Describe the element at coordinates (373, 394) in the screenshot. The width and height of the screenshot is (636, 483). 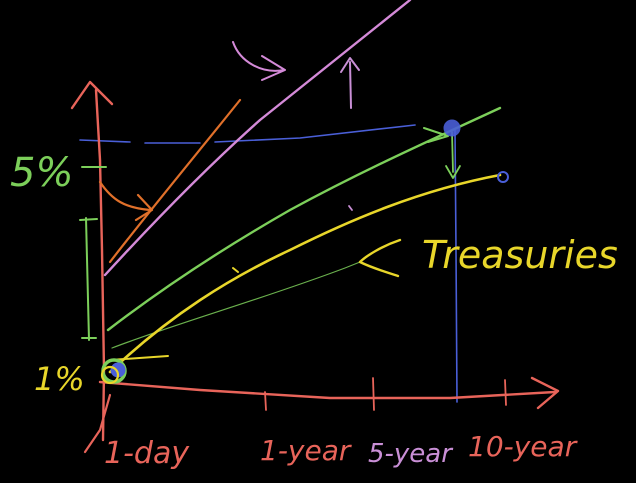
I see `x-tick-5-year` at that location.